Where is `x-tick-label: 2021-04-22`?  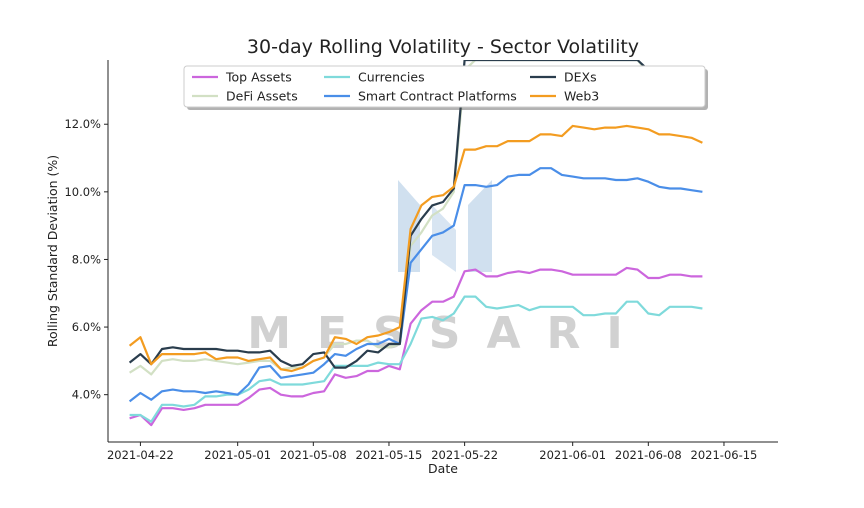
x-tick-label: 2021-04-22 is located at coordinates (140, 455).